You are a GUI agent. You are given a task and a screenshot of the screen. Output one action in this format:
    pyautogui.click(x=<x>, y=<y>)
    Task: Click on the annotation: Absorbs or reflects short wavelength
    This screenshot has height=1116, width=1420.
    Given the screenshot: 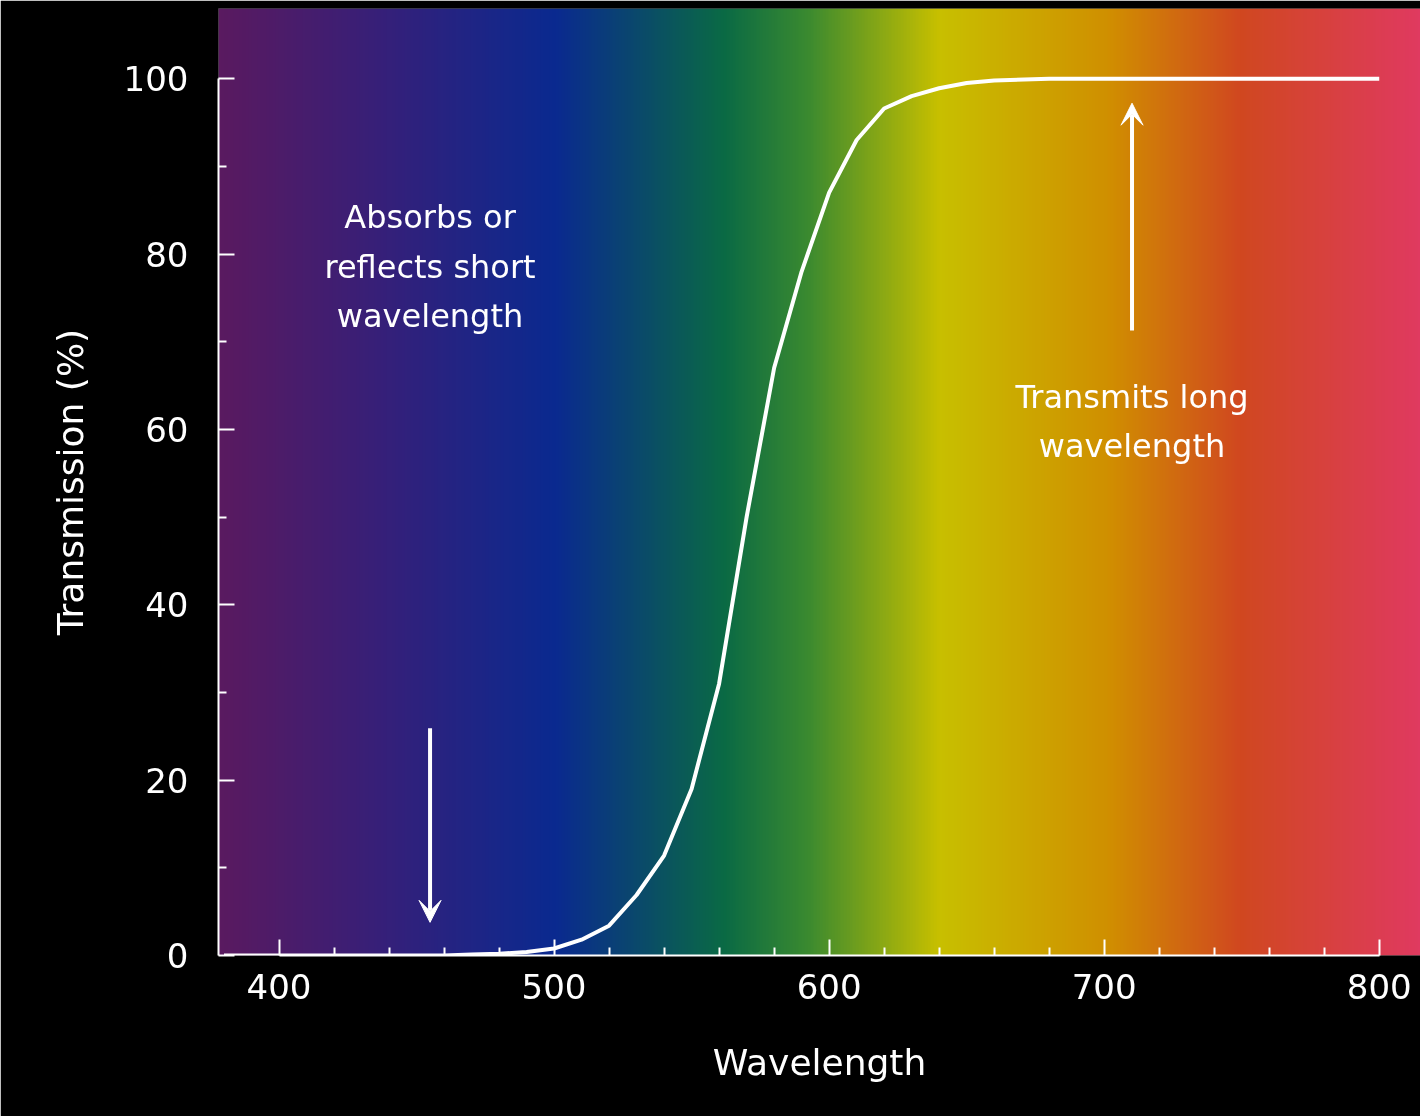 What is the action you would take?
    pyautogui.click(x=430, y=267)
    